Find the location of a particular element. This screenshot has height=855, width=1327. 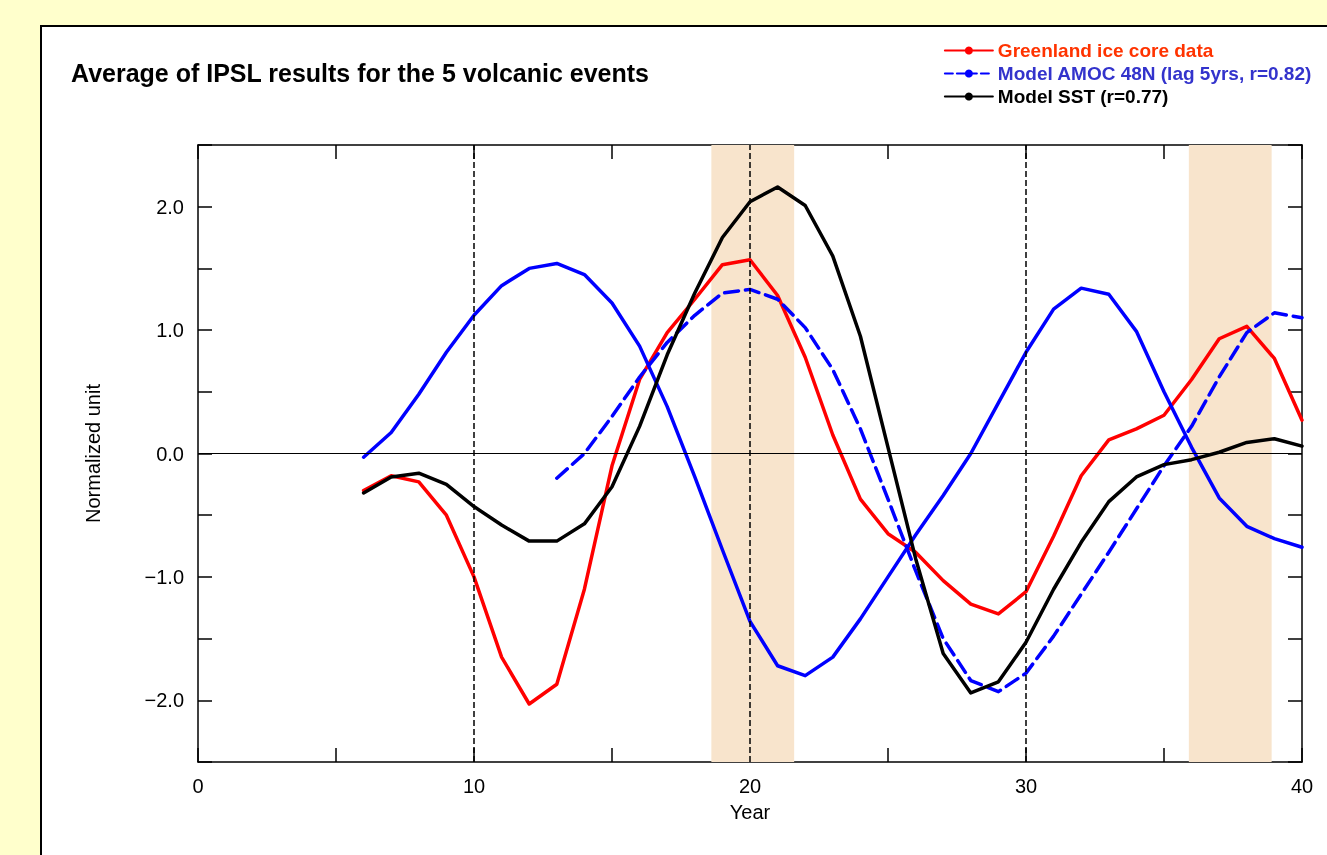

y-tick-label: 0.0 is located at coordinates (170, 453).